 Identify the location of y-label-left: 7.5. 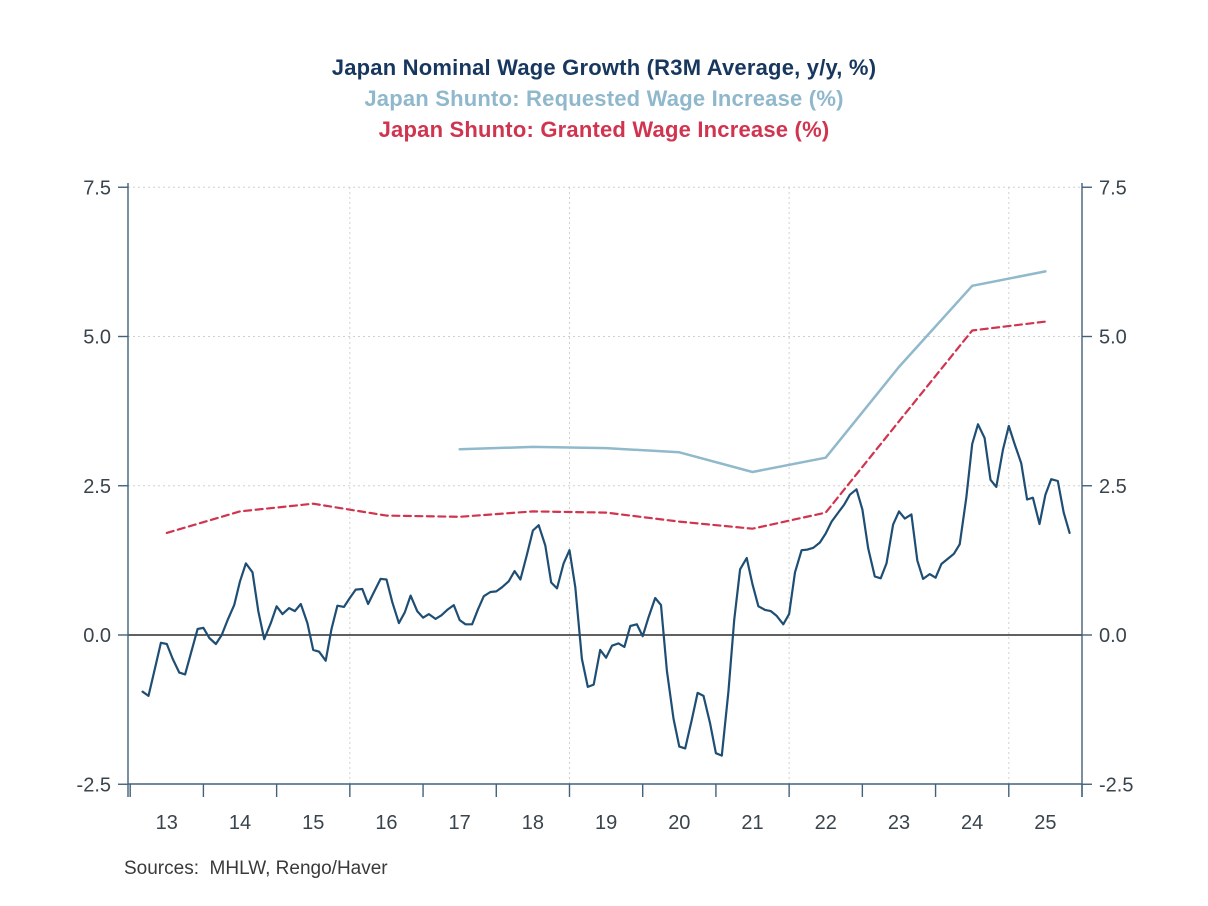
(97, 188).